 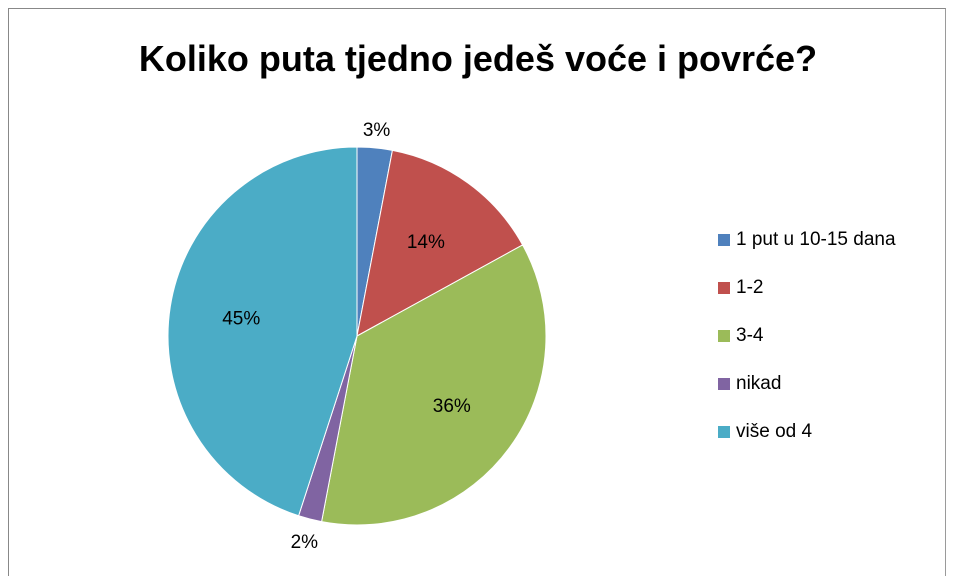 I want to click on legend-label-5: više od 4, so click(x=774, y=431).